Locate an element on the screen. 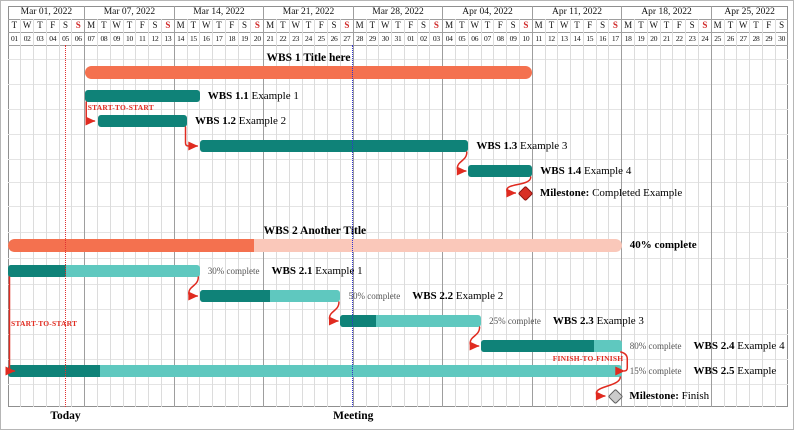 The image size is (794, 430). calendar-day-number: 20 is located at coordinates (257, 38).